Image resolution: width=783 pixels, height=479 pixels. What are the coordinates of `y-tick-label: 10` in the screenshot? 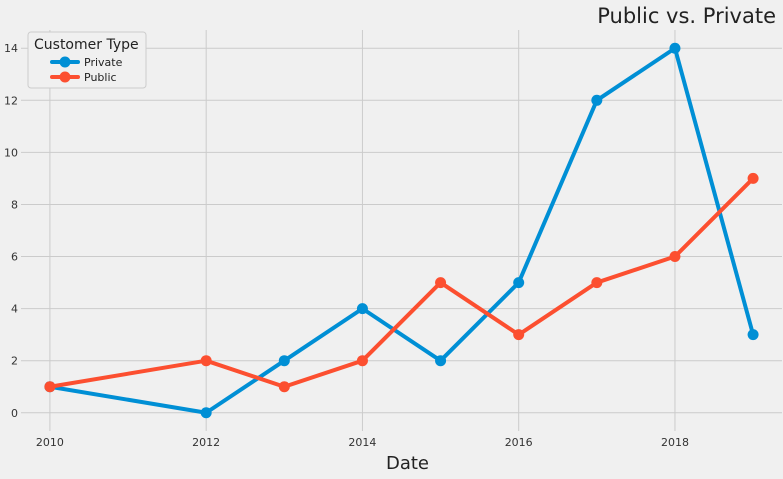 It's located at (11, 152).